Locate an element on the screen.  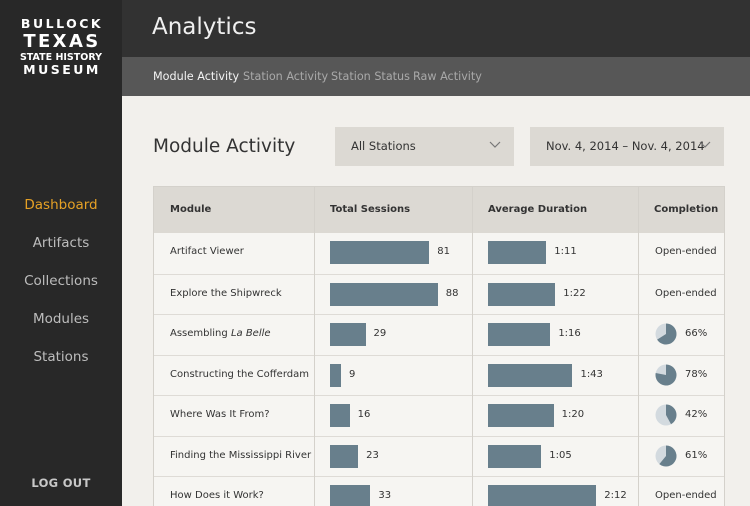
table-row: Constructing the Cofferdam 9 1:43 78% is located at coordinates (439, 375).